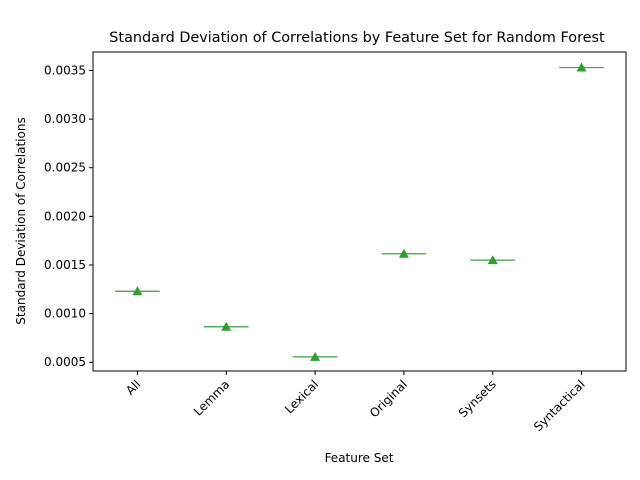  What do you see at coordinates (359, 458) in the screenshot?
I see `x-axis-label: Feature Set` at bounding box center [359, 458].